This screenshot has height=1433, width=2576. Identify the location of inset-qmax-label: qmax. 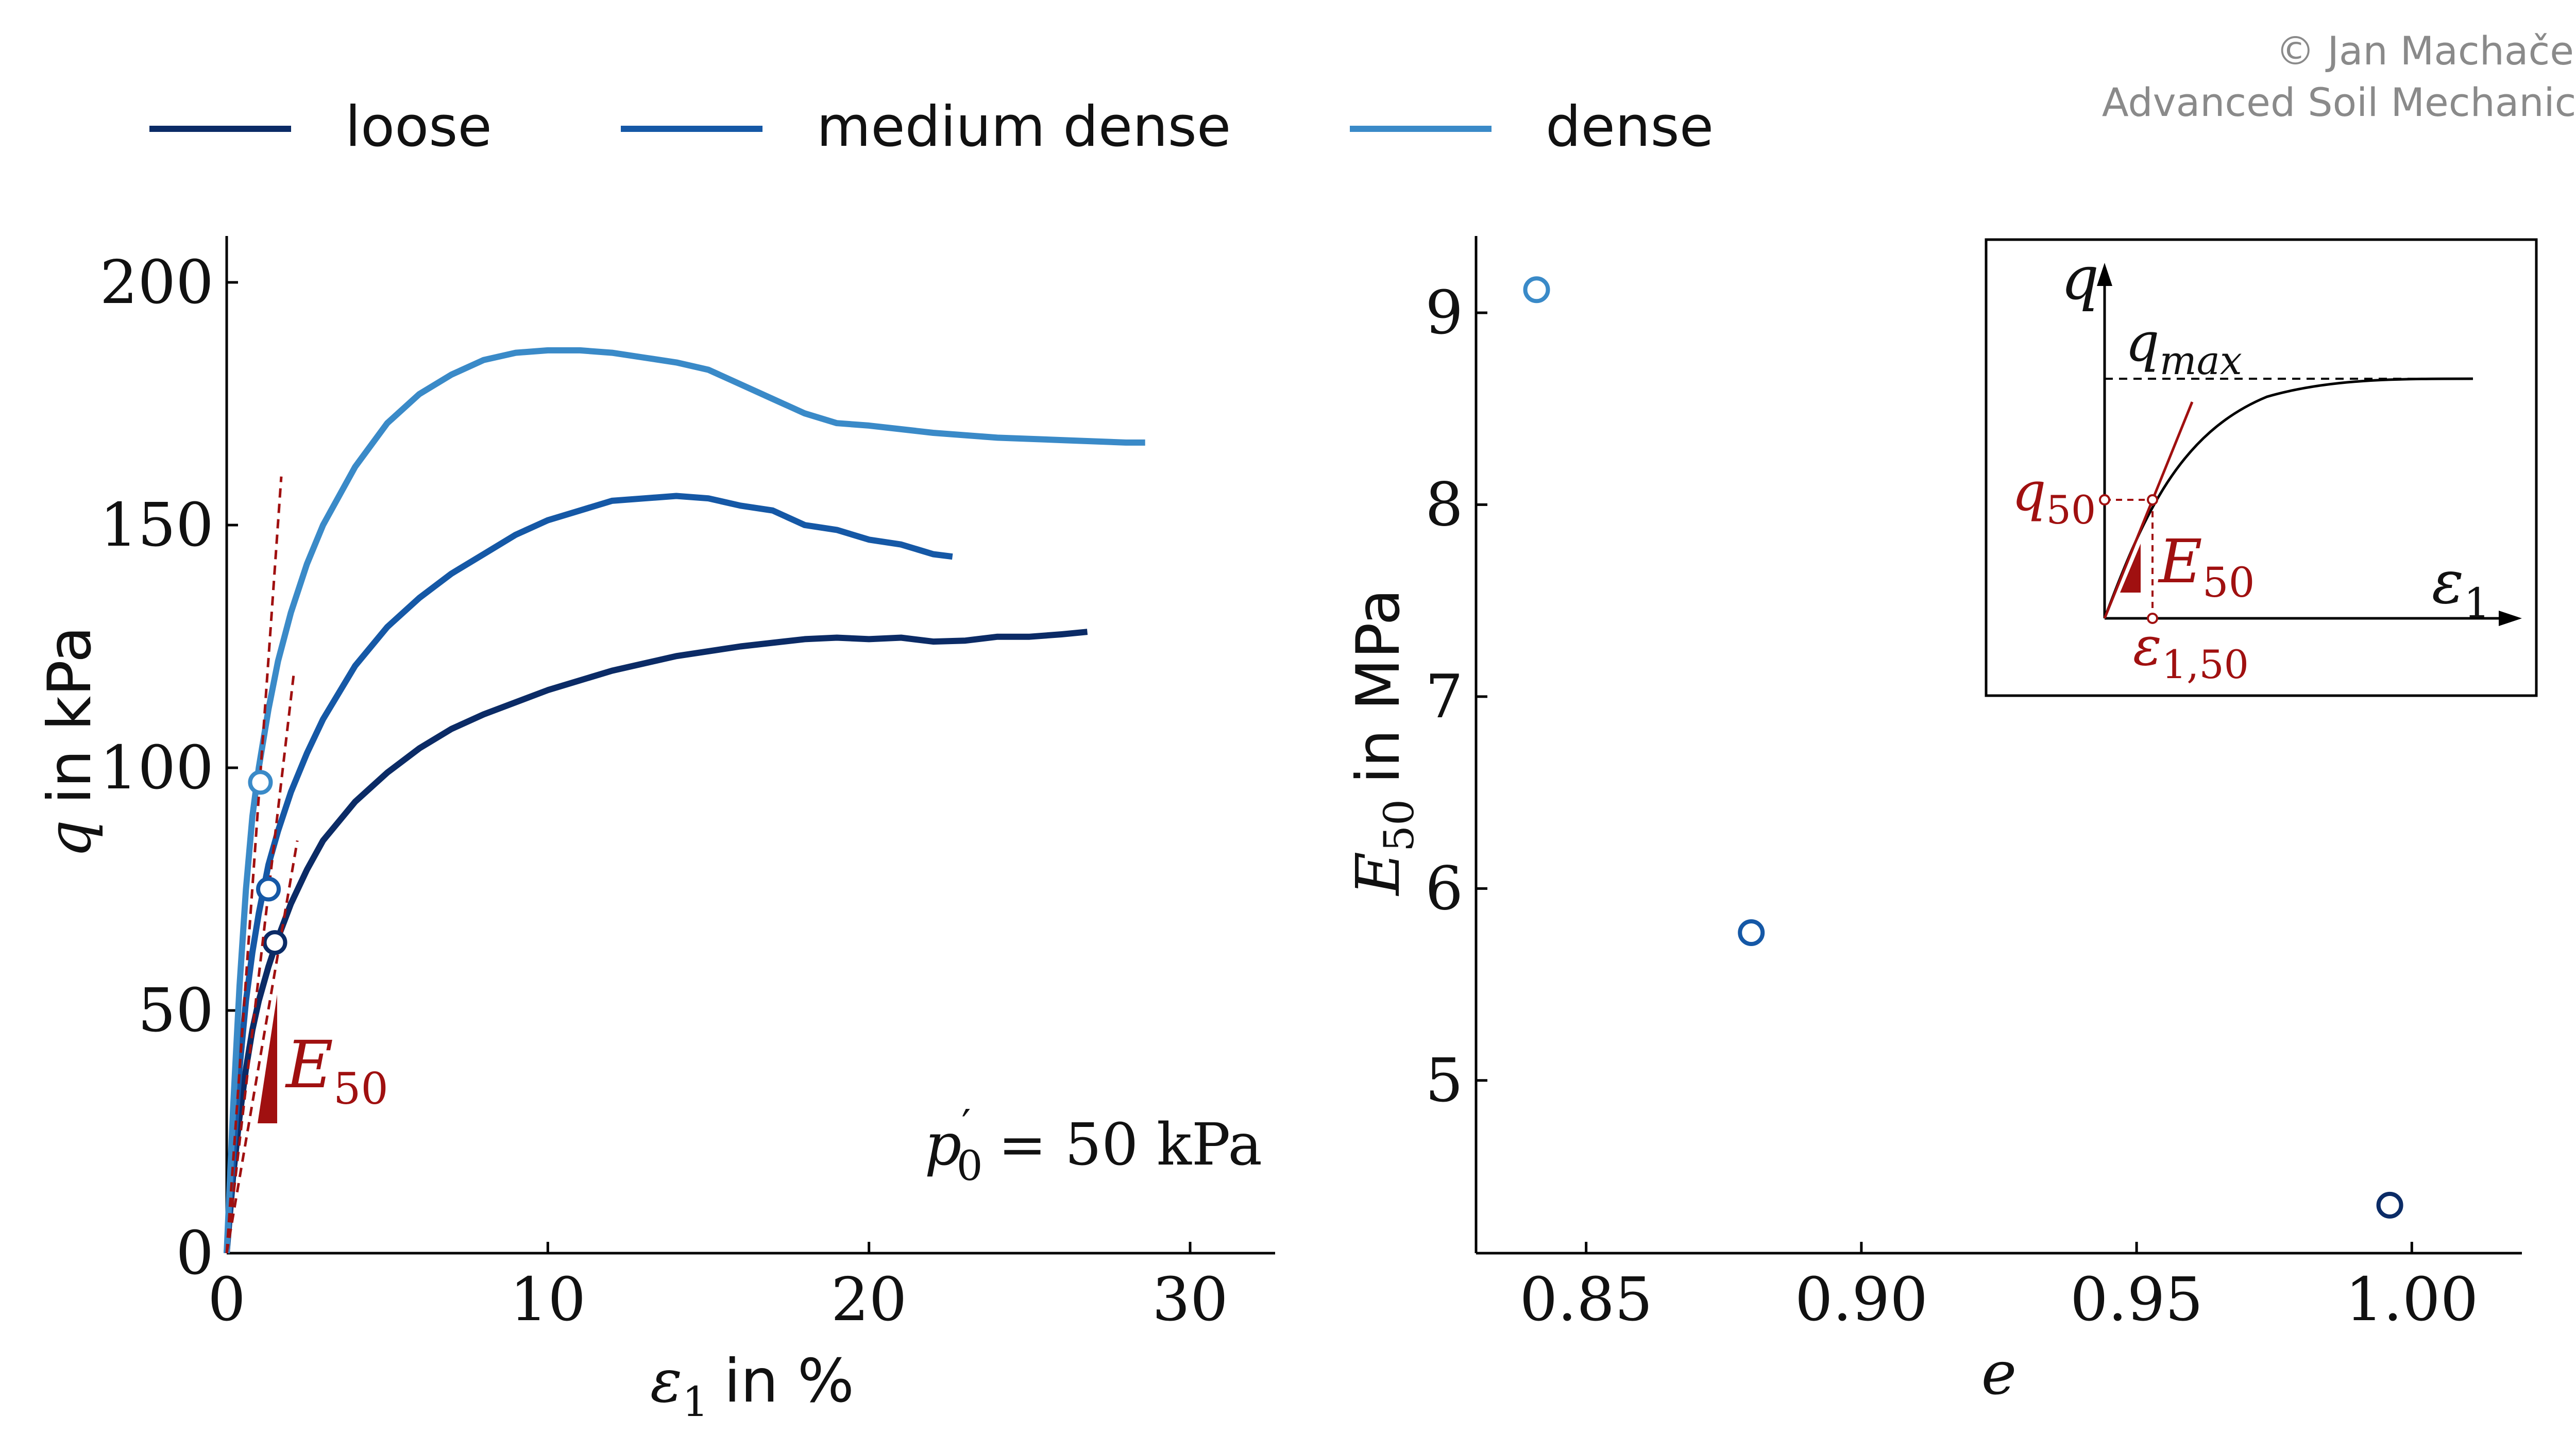
(2183, 347).